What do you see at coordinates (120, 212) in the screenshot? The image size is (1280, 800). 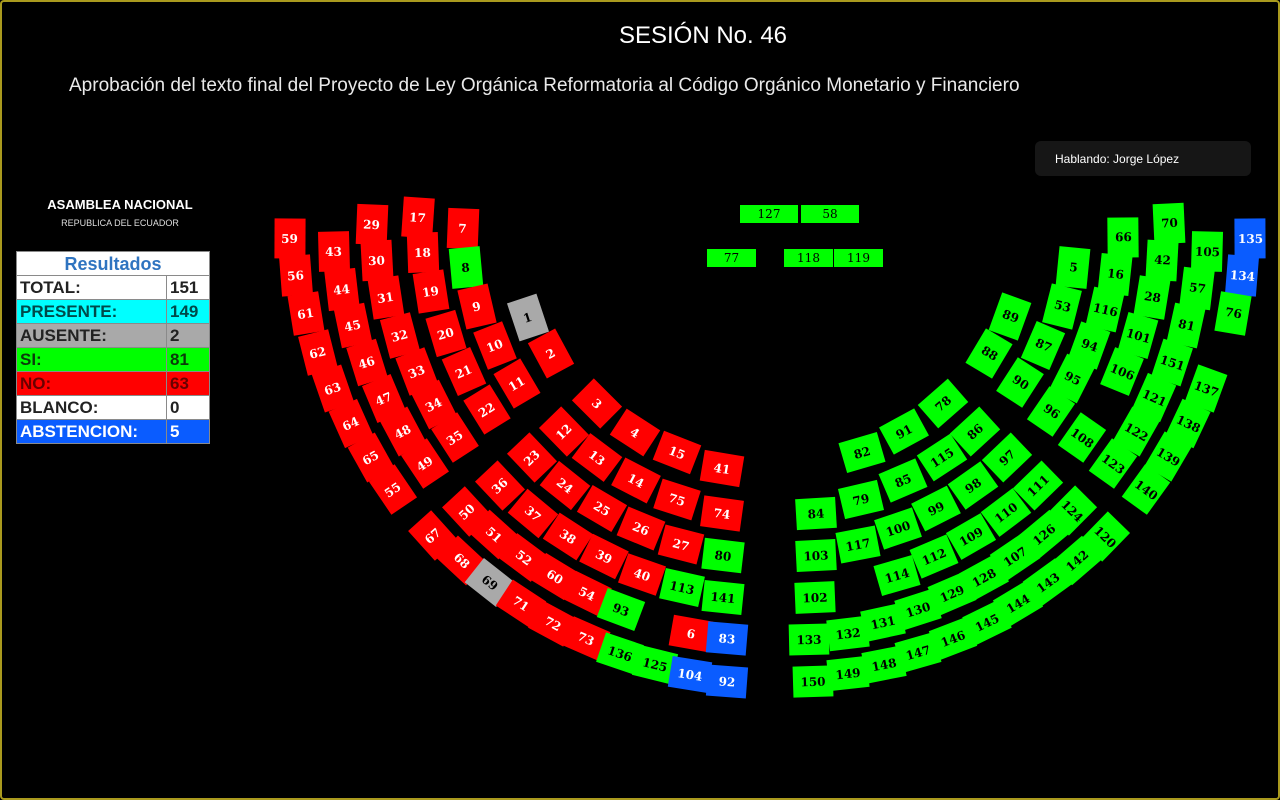 I see `organization-logo: ASAMBLEA NACIONAL REPUBLICA DEL ECUADOR` at bounding box center [120, 212].